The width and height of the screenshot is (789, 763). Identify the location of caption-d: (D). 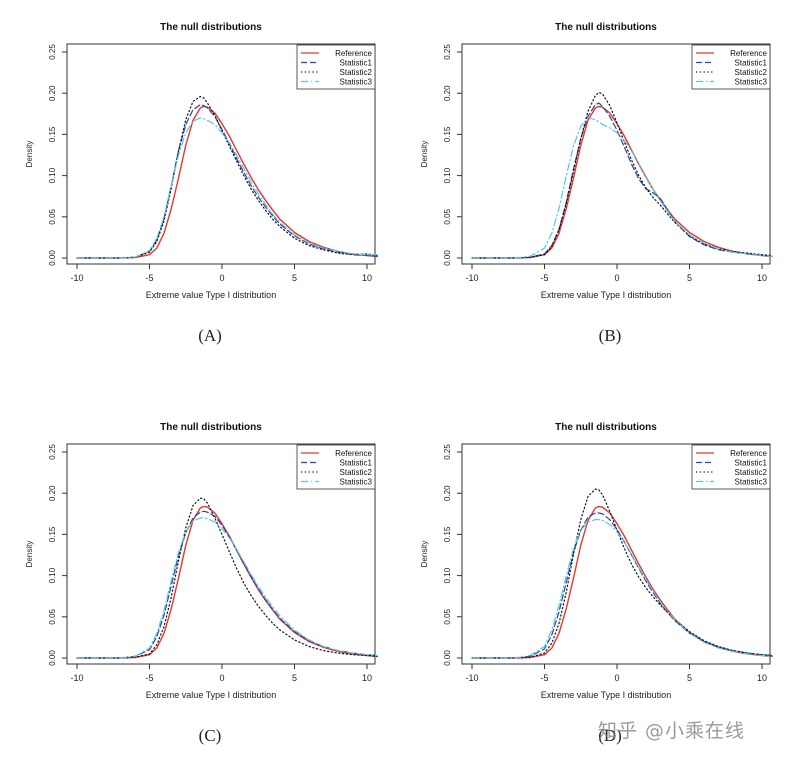
(610, 735).